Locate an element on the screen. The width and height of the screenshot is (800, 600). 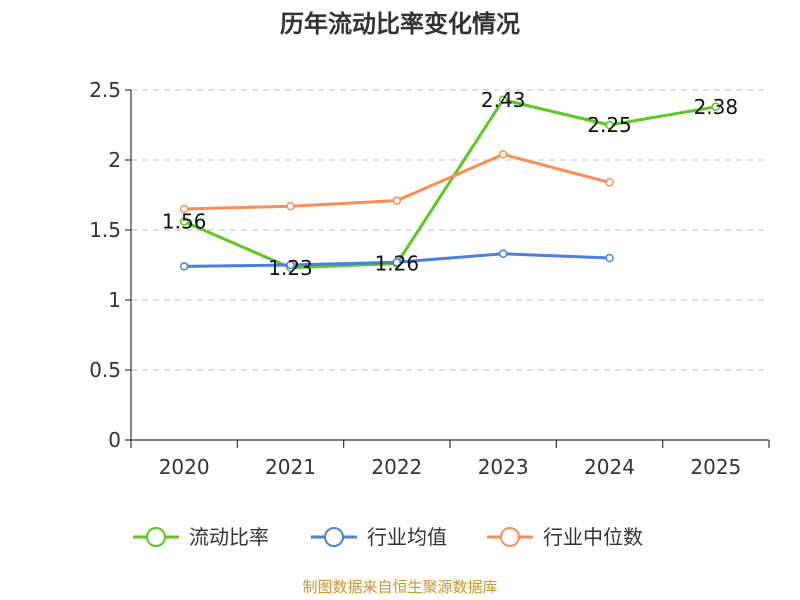
legend-label: 行业中位数 is located at coordinates (593, 537).